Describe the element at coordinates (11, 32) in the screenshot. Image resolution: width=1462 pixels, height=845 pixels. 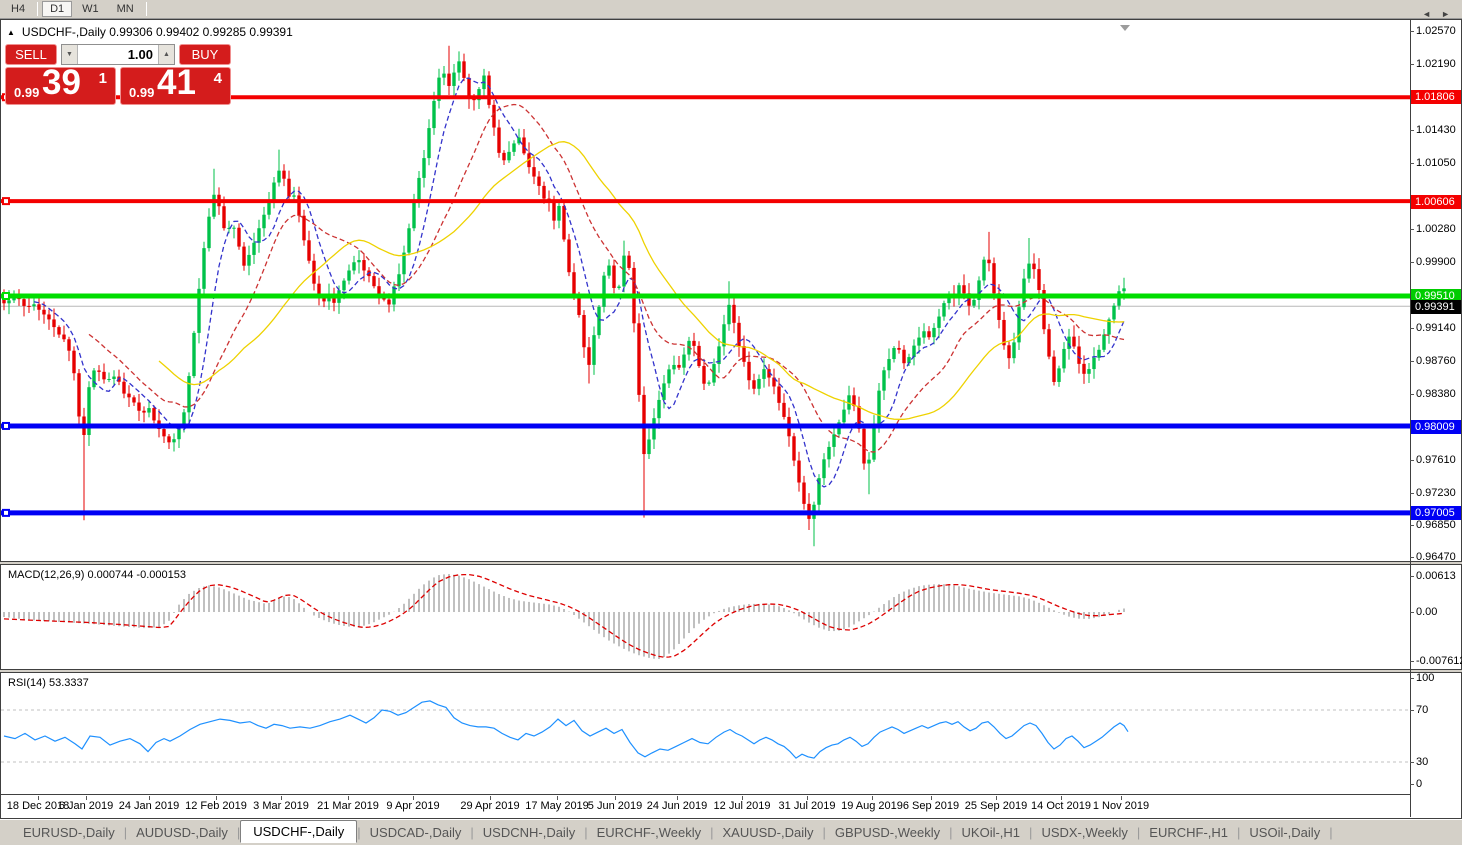
I see `one-click-collapse-icon: ▲` at that location.